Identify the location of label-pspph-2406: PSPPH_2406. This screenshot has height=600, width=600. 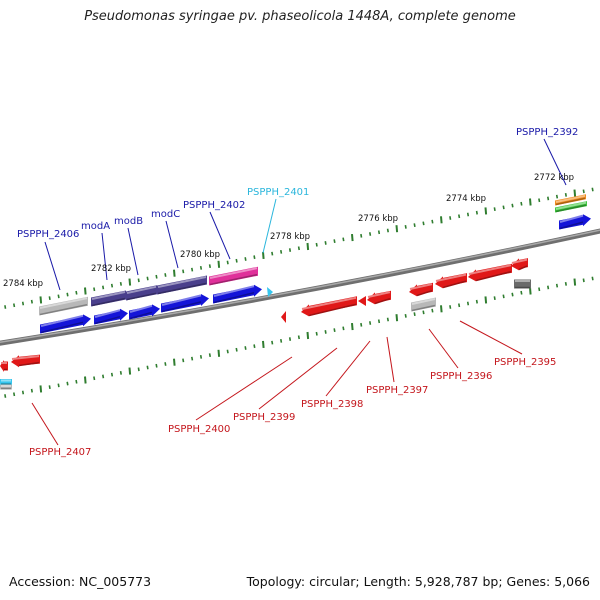
(48, 234).